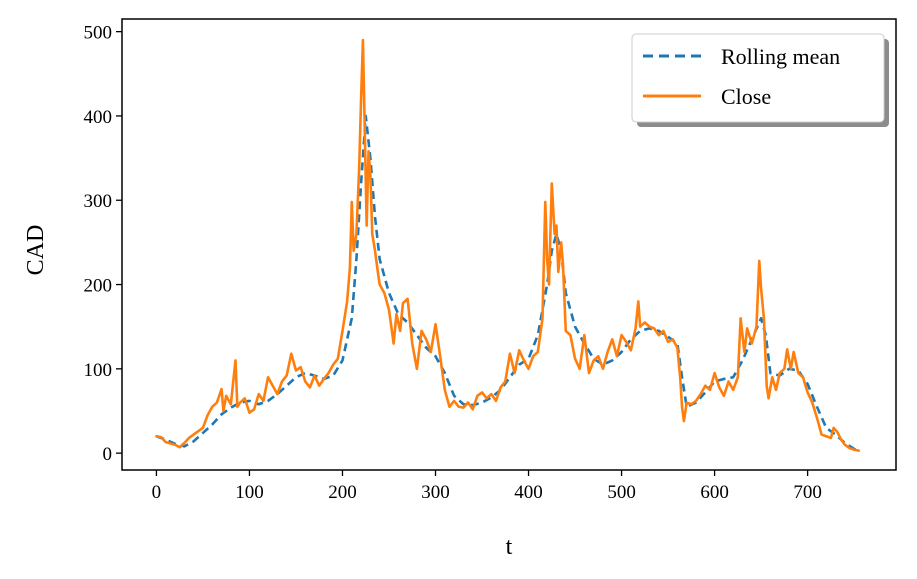 This screenshot has height=579, width=917. I want to click on y-tick-label: 100, so click(98, 370).